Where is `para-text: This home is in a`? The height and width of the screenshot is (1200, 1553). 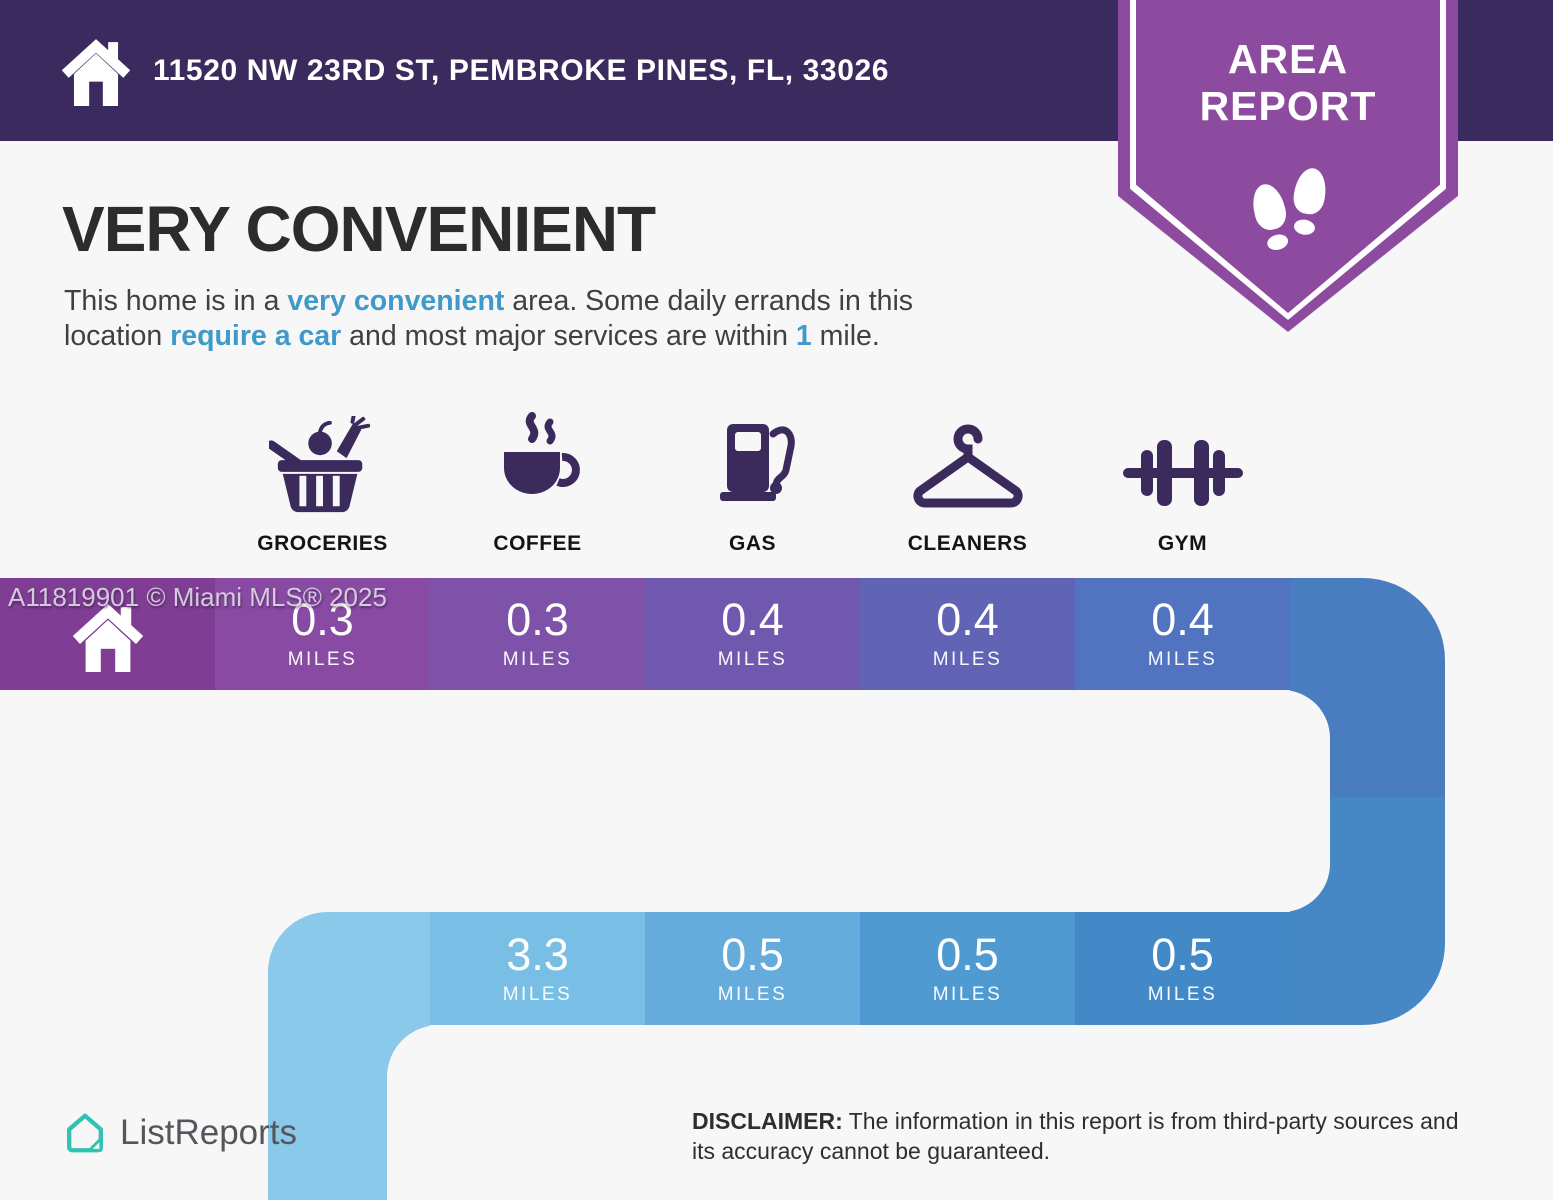 para-text: This home is in a is located at coordinates (176, 301).